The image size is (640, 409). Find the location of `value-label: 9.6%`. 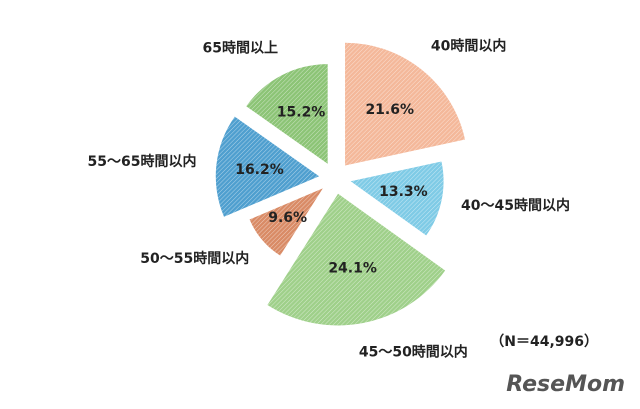

value-label: 9.6% is located at coordinates (287, 218).